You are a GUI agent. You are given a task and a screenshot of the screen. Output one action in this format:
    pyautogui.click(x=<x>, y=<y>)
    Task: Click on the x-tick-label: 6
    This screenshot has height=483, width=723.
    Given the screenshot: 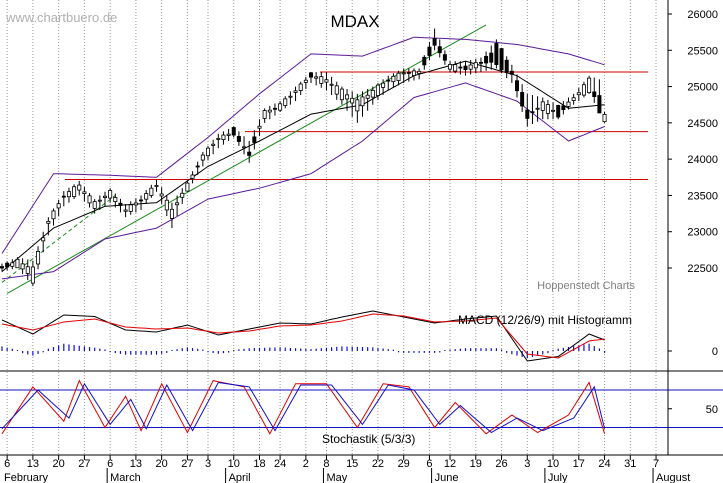 What is the action you would take?
    pyautogui.click(x=110, y=464)
    